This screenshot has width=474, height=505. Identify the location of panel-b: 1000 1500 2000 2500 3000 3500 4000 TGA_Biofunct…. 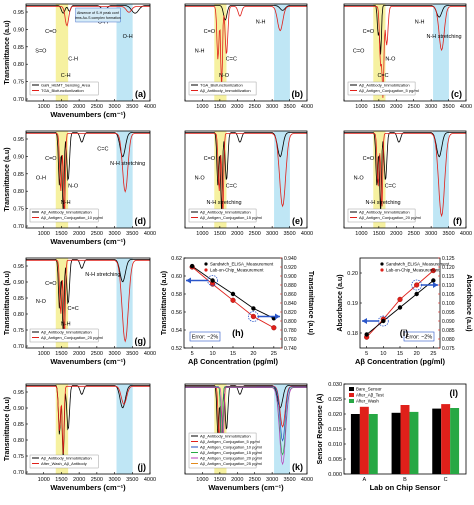
(248, 56).